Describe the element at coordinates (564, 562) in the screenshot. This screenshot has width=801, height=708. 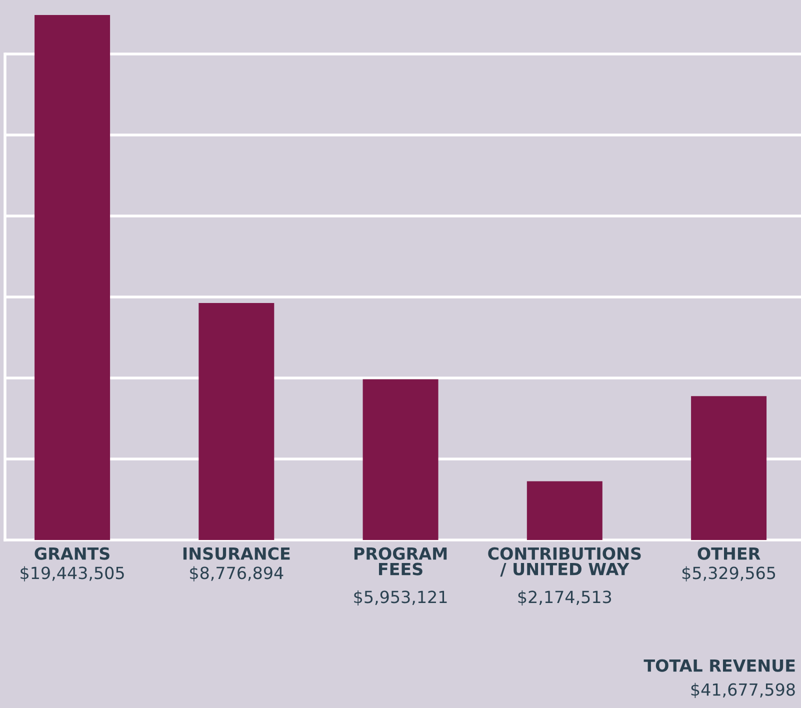
I see `x-tick-label: CONTRIBUTIONS / UNITED WAY` at that location.